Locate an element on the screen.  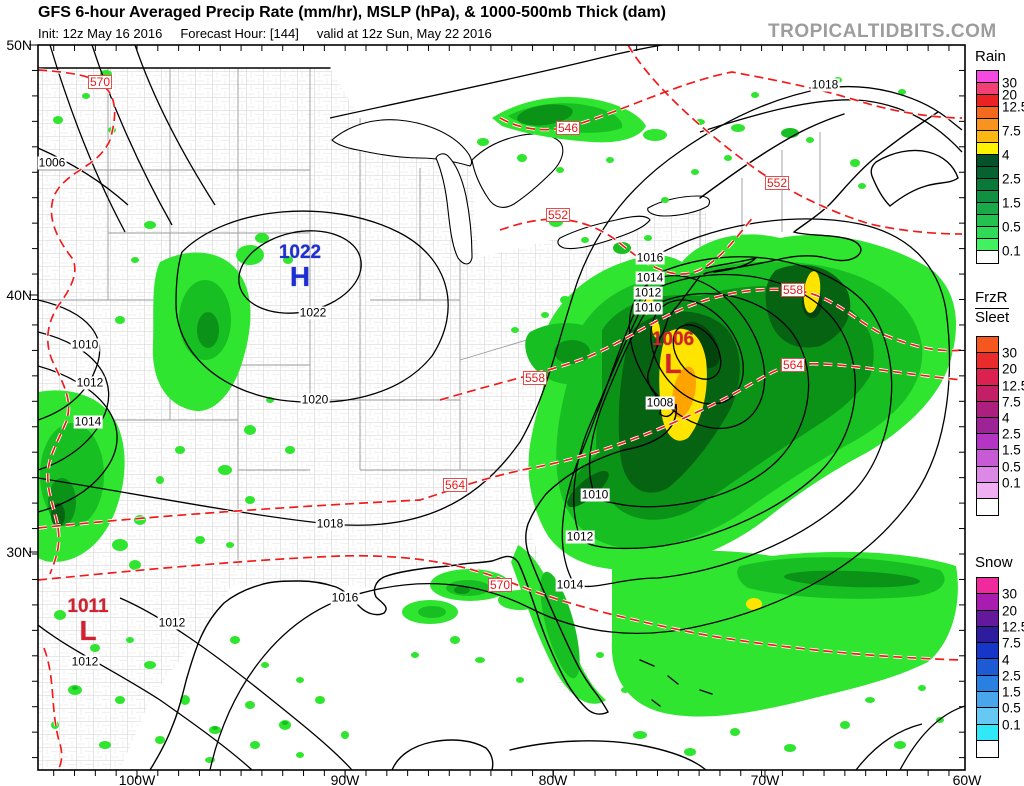
lon-label: 80W is located at coordinates (553, 779).